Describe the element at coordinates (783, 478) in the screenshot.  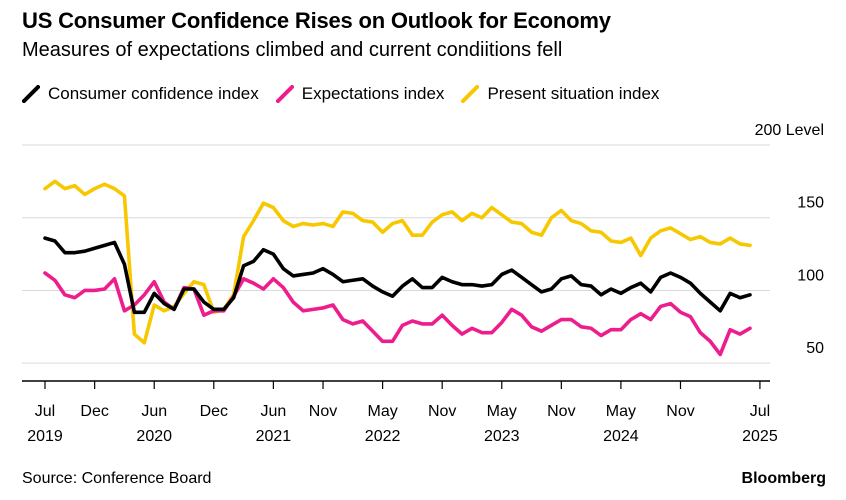
I see `bloomberg-logo: Bloomberg` at that location.